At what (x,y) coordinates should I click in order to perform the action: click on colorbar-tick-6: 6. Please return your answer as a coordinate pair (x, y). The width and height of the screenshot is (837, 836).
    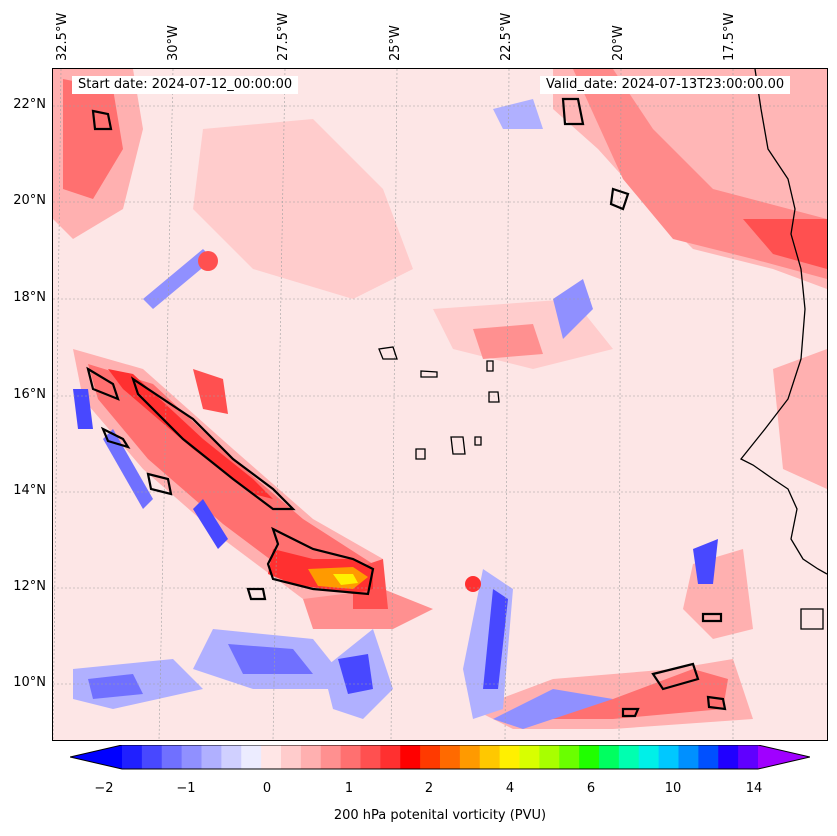
    Looking at the image, I should click on (591, 788).